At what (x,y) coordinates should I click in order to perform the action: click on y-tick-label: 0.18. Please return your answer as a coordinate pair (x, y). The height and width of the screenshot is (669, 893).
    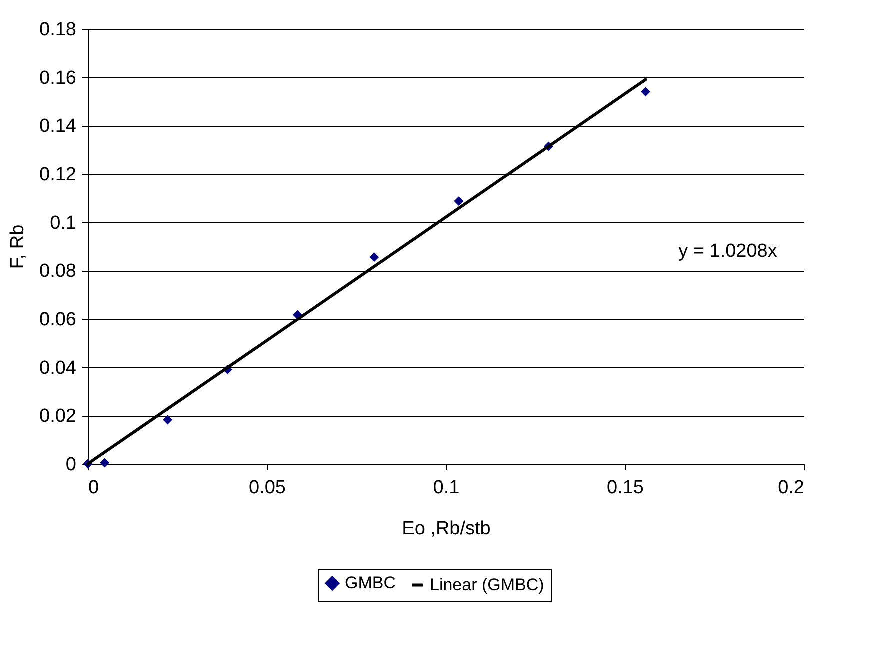
    Looking at the image, I should click on (58, 30).